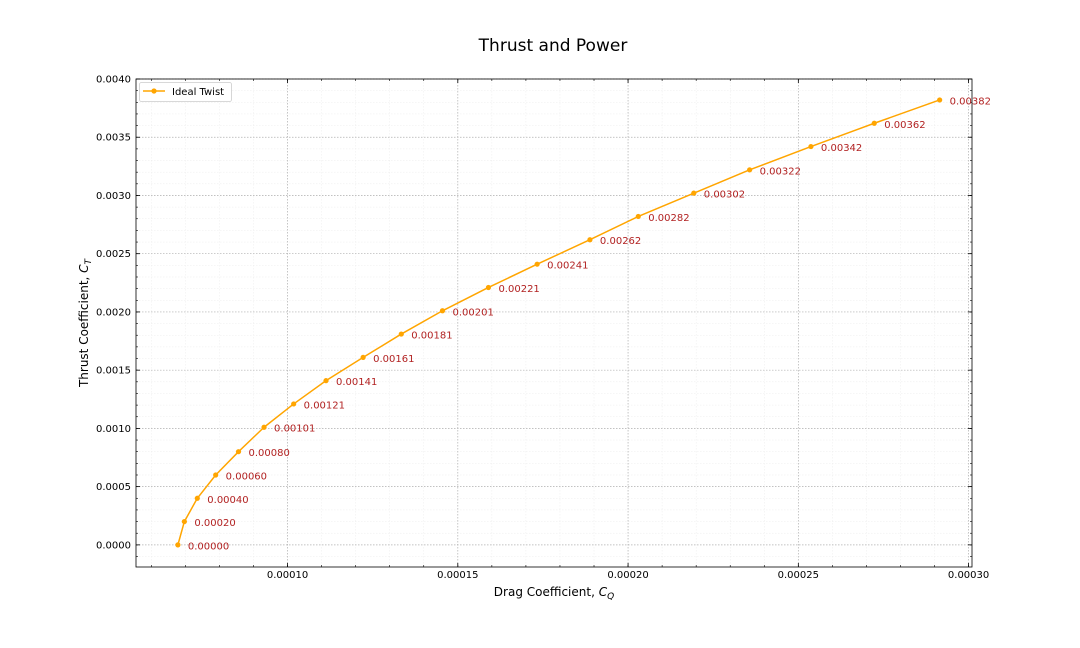  I want to click on y-tick-label: 0.0040, so click(113, 80).